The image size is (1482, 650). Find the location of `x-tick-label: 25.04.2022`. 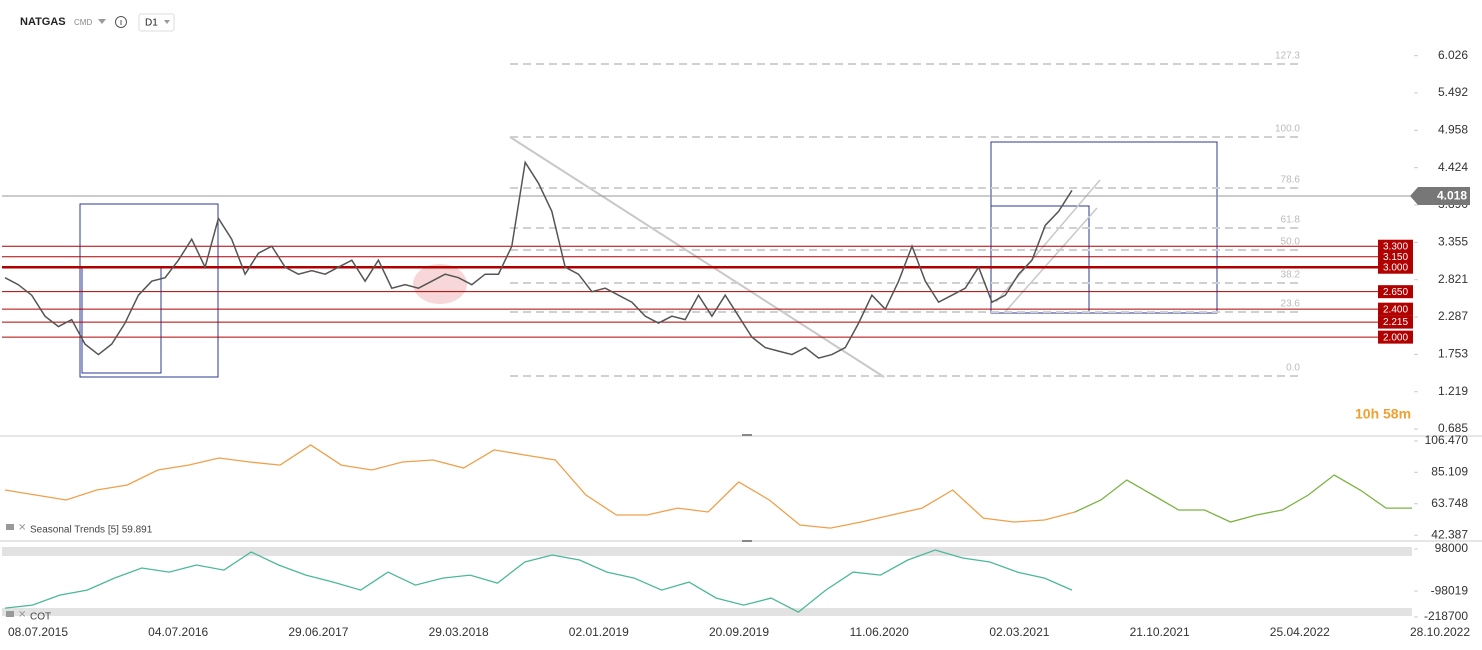

x-tick-label: 25.04.2022 is located at coordinates (1300, 632).